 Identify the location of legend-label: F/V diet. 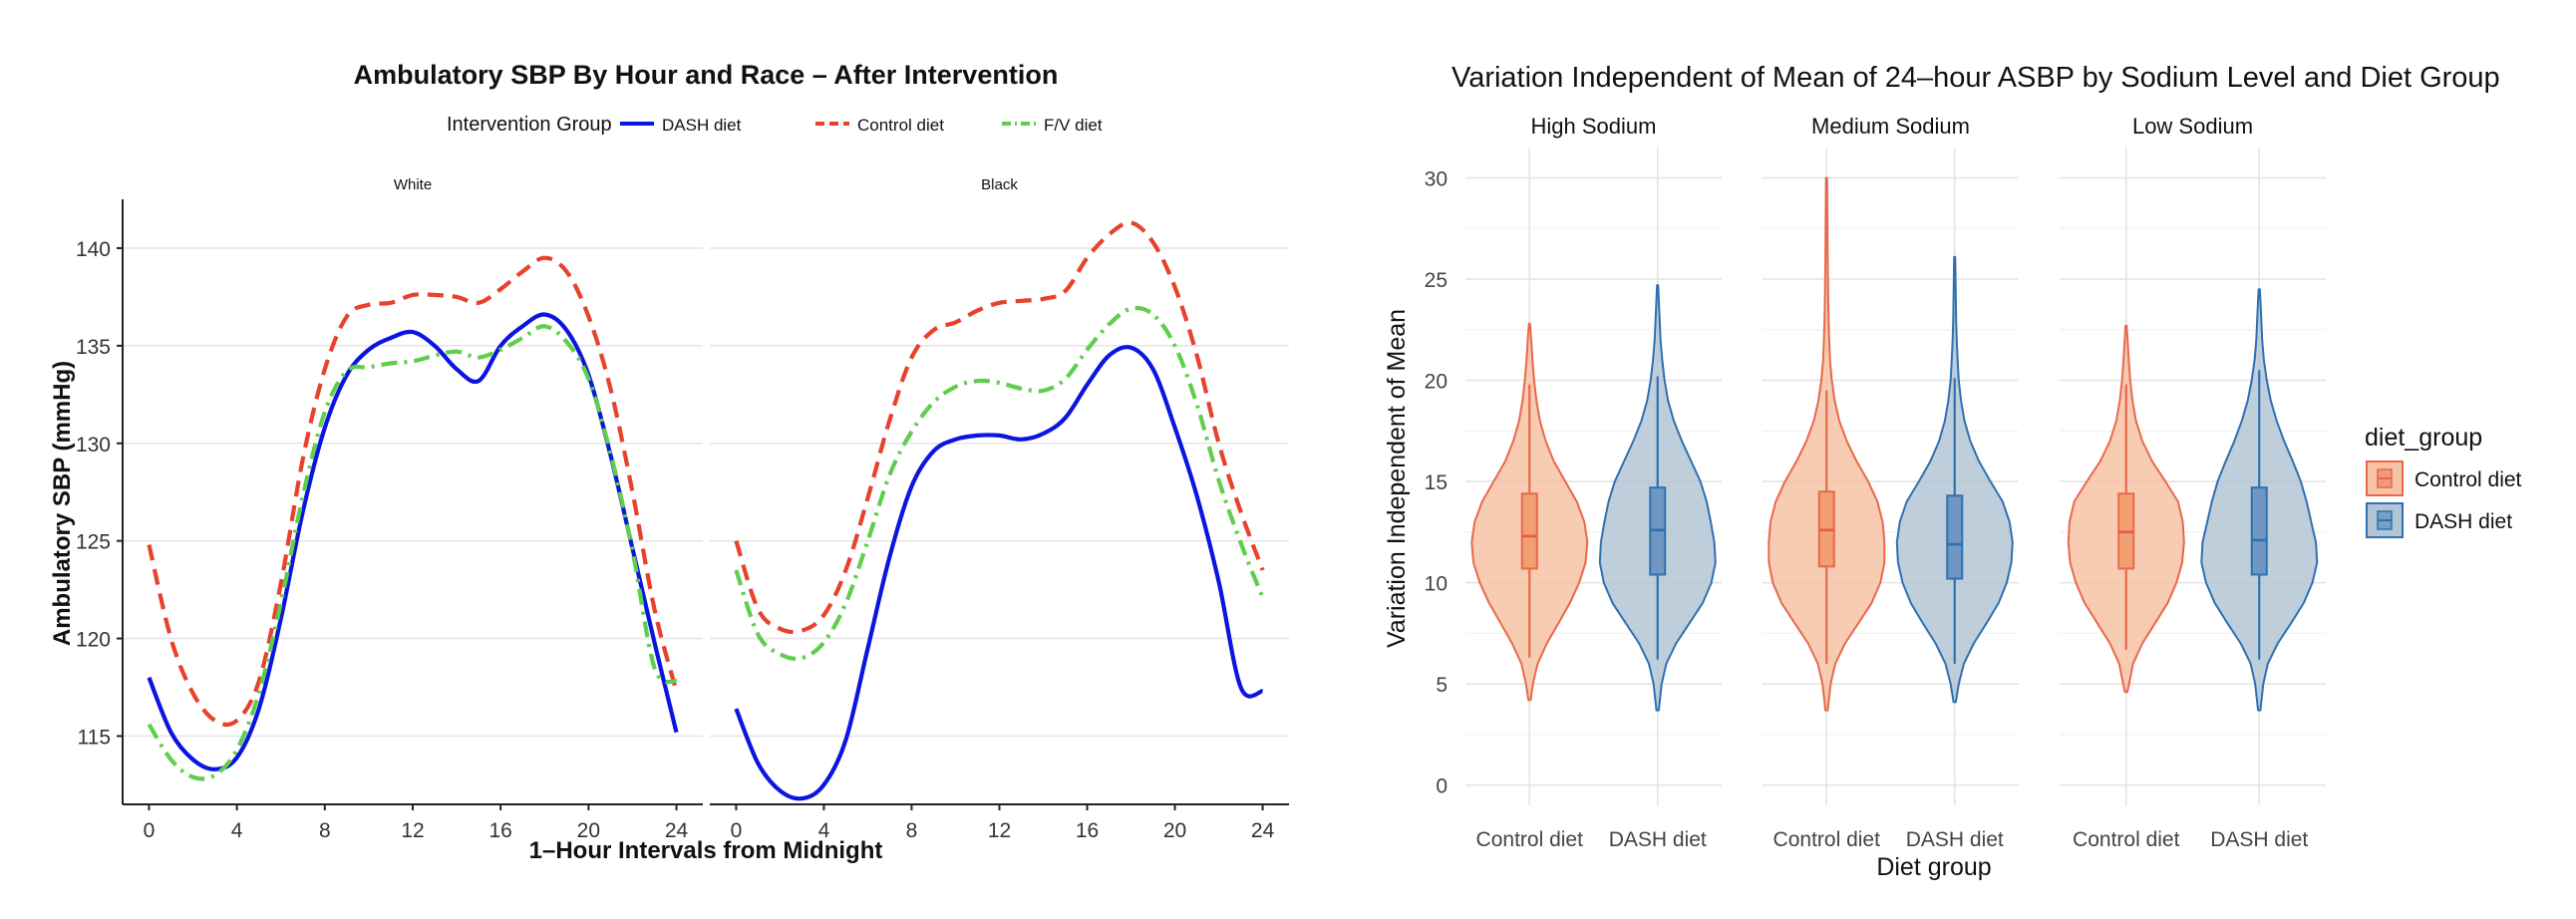
(1073, 125).